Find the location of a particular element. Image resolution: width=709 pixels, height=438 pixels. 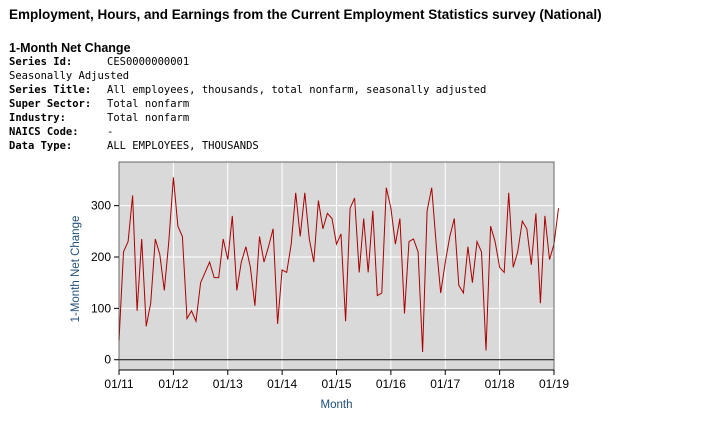

y-tick-label: 200 is located at coordinates (101, 257).